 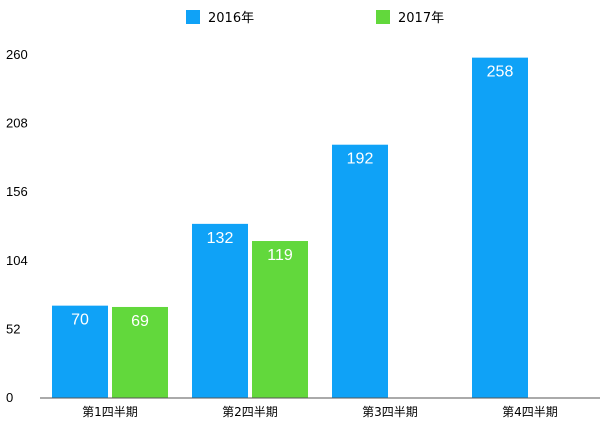 I want to click on y-tick-label: 156, so click(x=17, y=191).